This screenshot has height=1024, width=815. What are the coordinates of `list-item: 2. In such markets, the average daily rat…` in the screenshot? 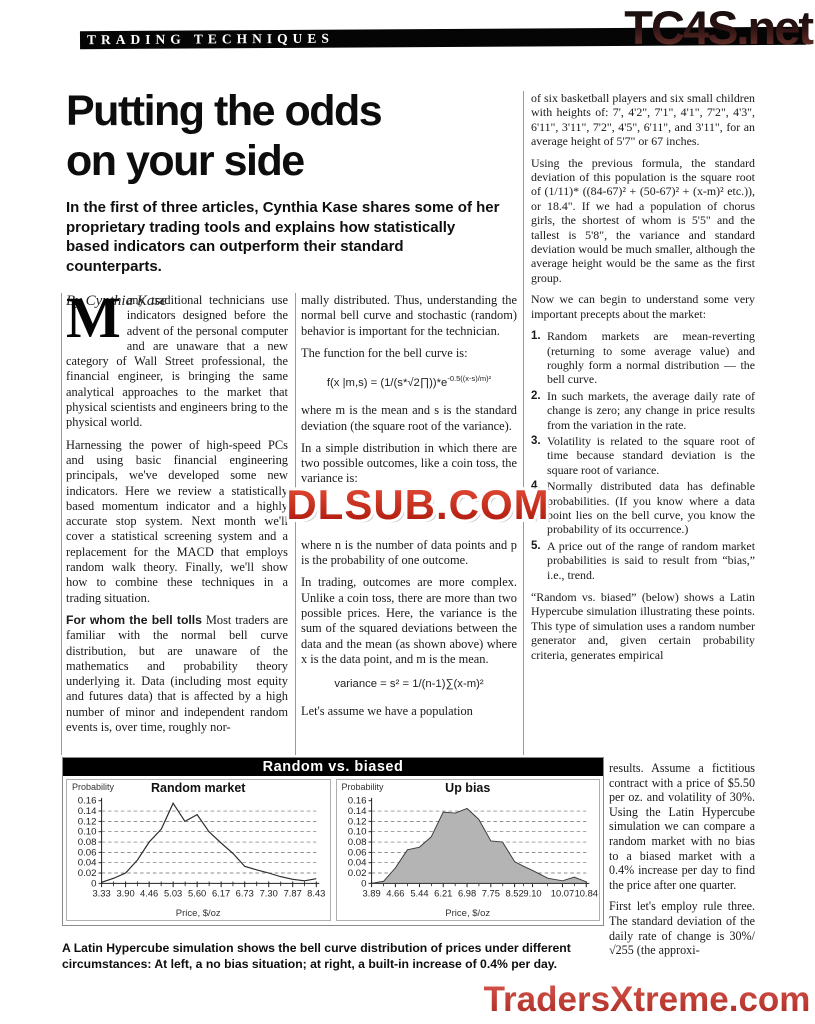 It's located at (643, 410).